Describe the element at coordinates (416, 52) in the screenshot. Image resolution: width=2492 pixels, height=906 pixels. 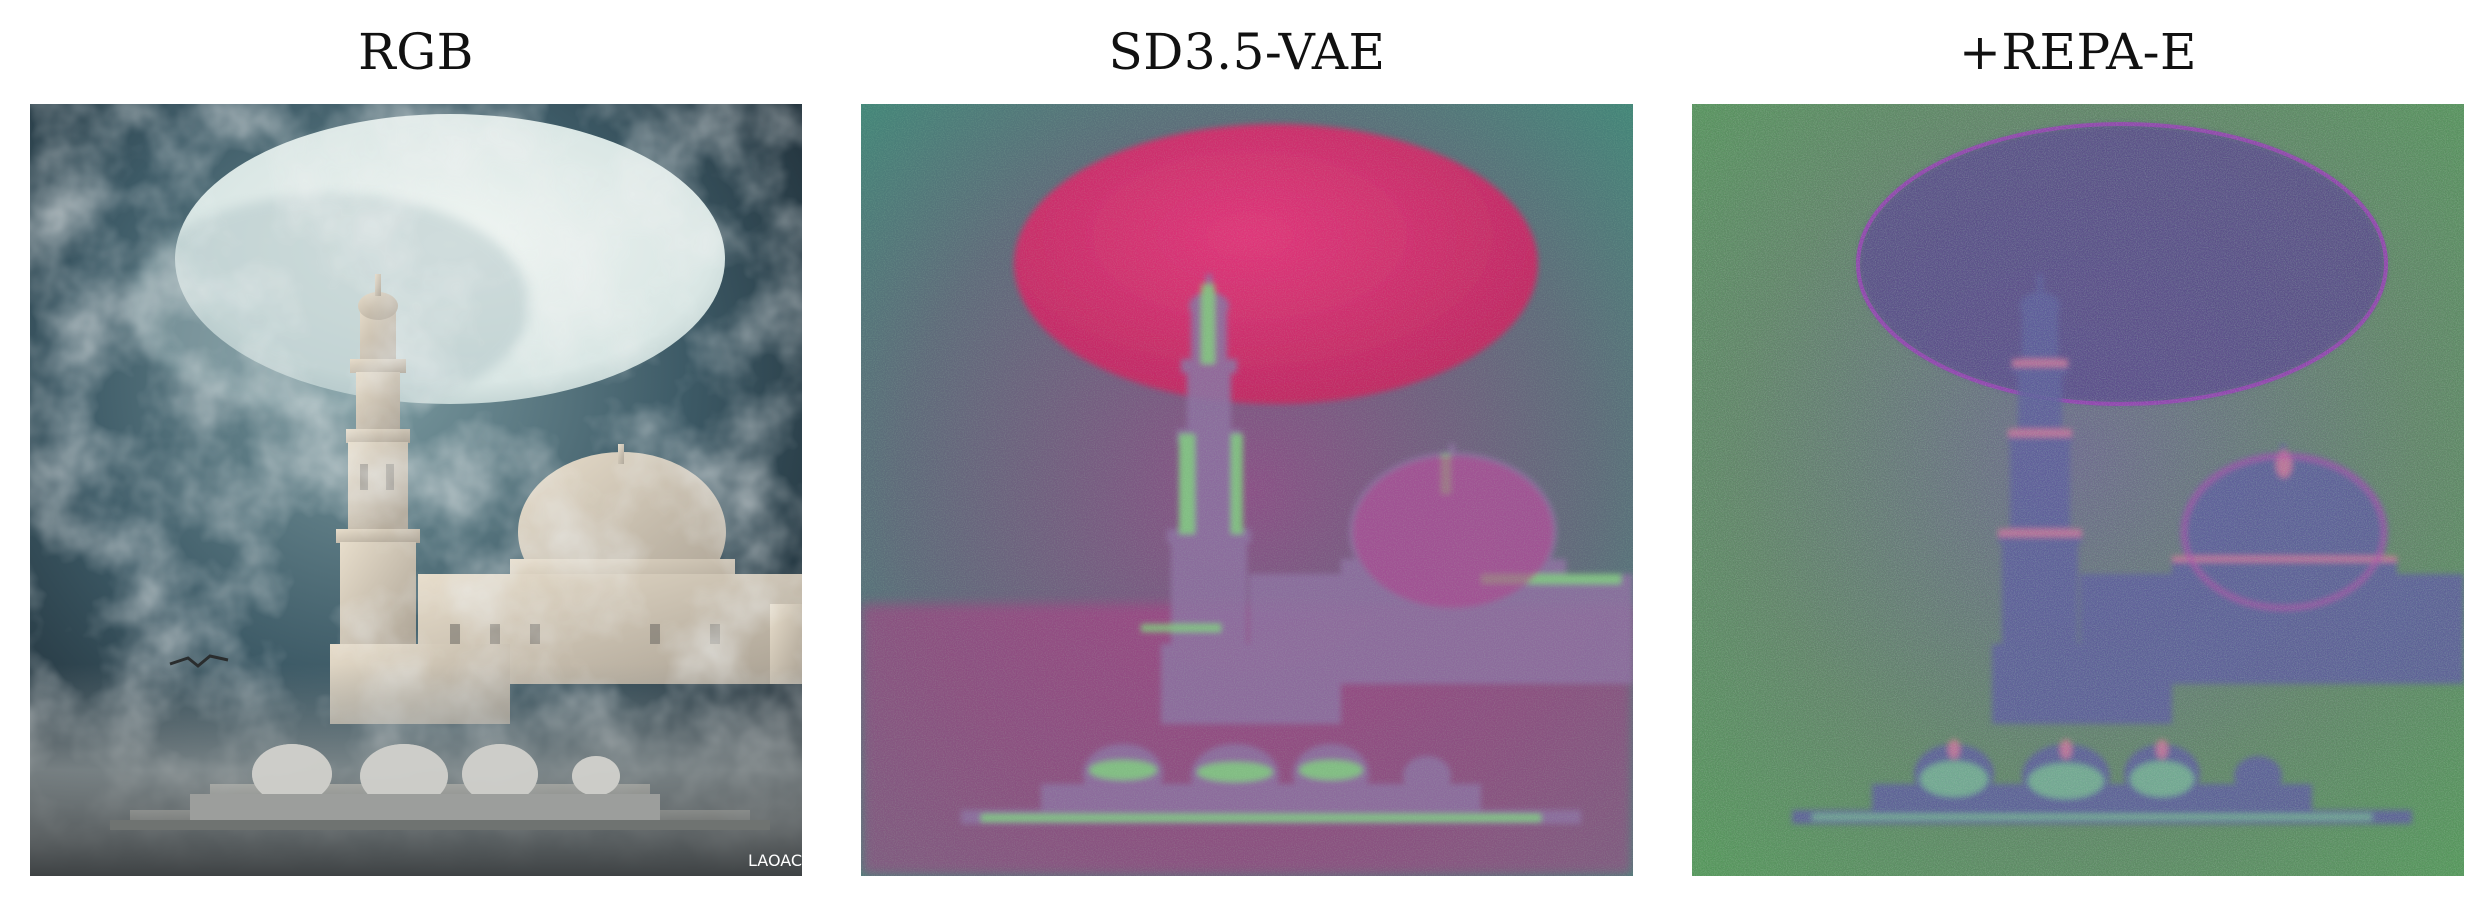
I see `panel-title: RGB` at that location.